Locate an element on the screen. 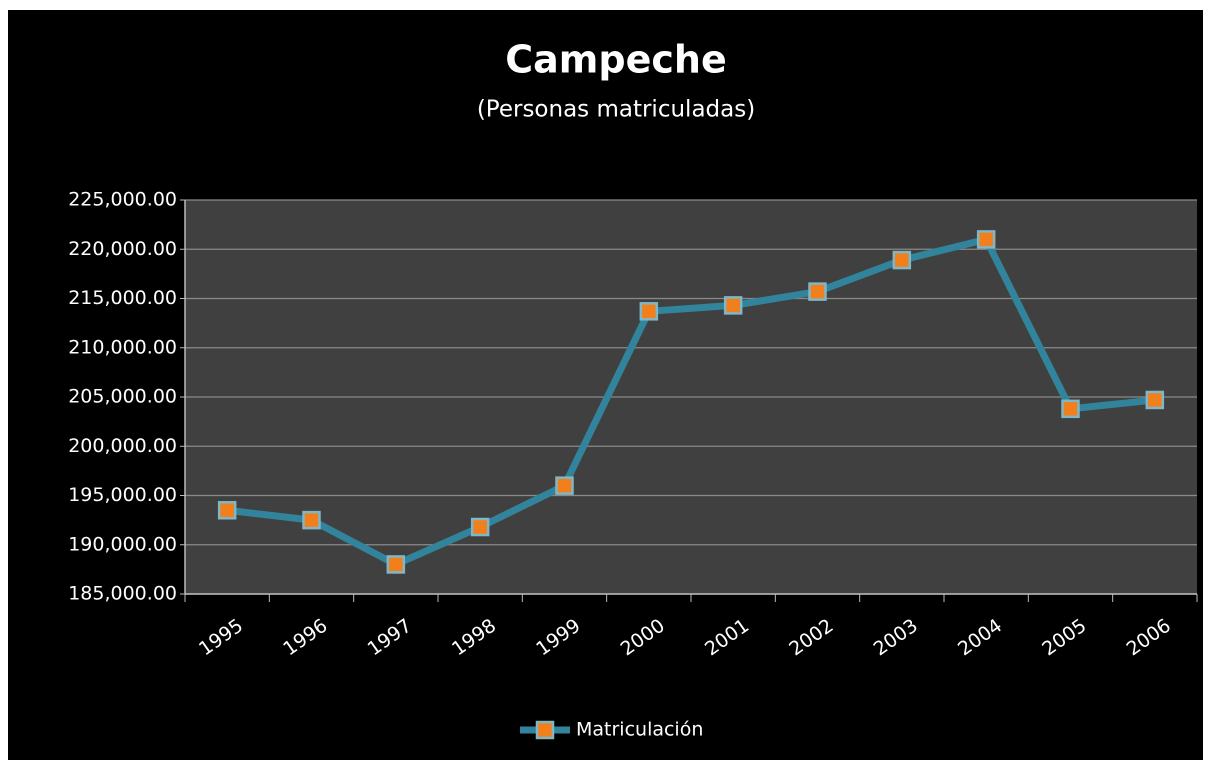 The height and width of the screenshot is (764, 1209). y-tick-label: 205,000.00 is located at coordinates (122, 397).